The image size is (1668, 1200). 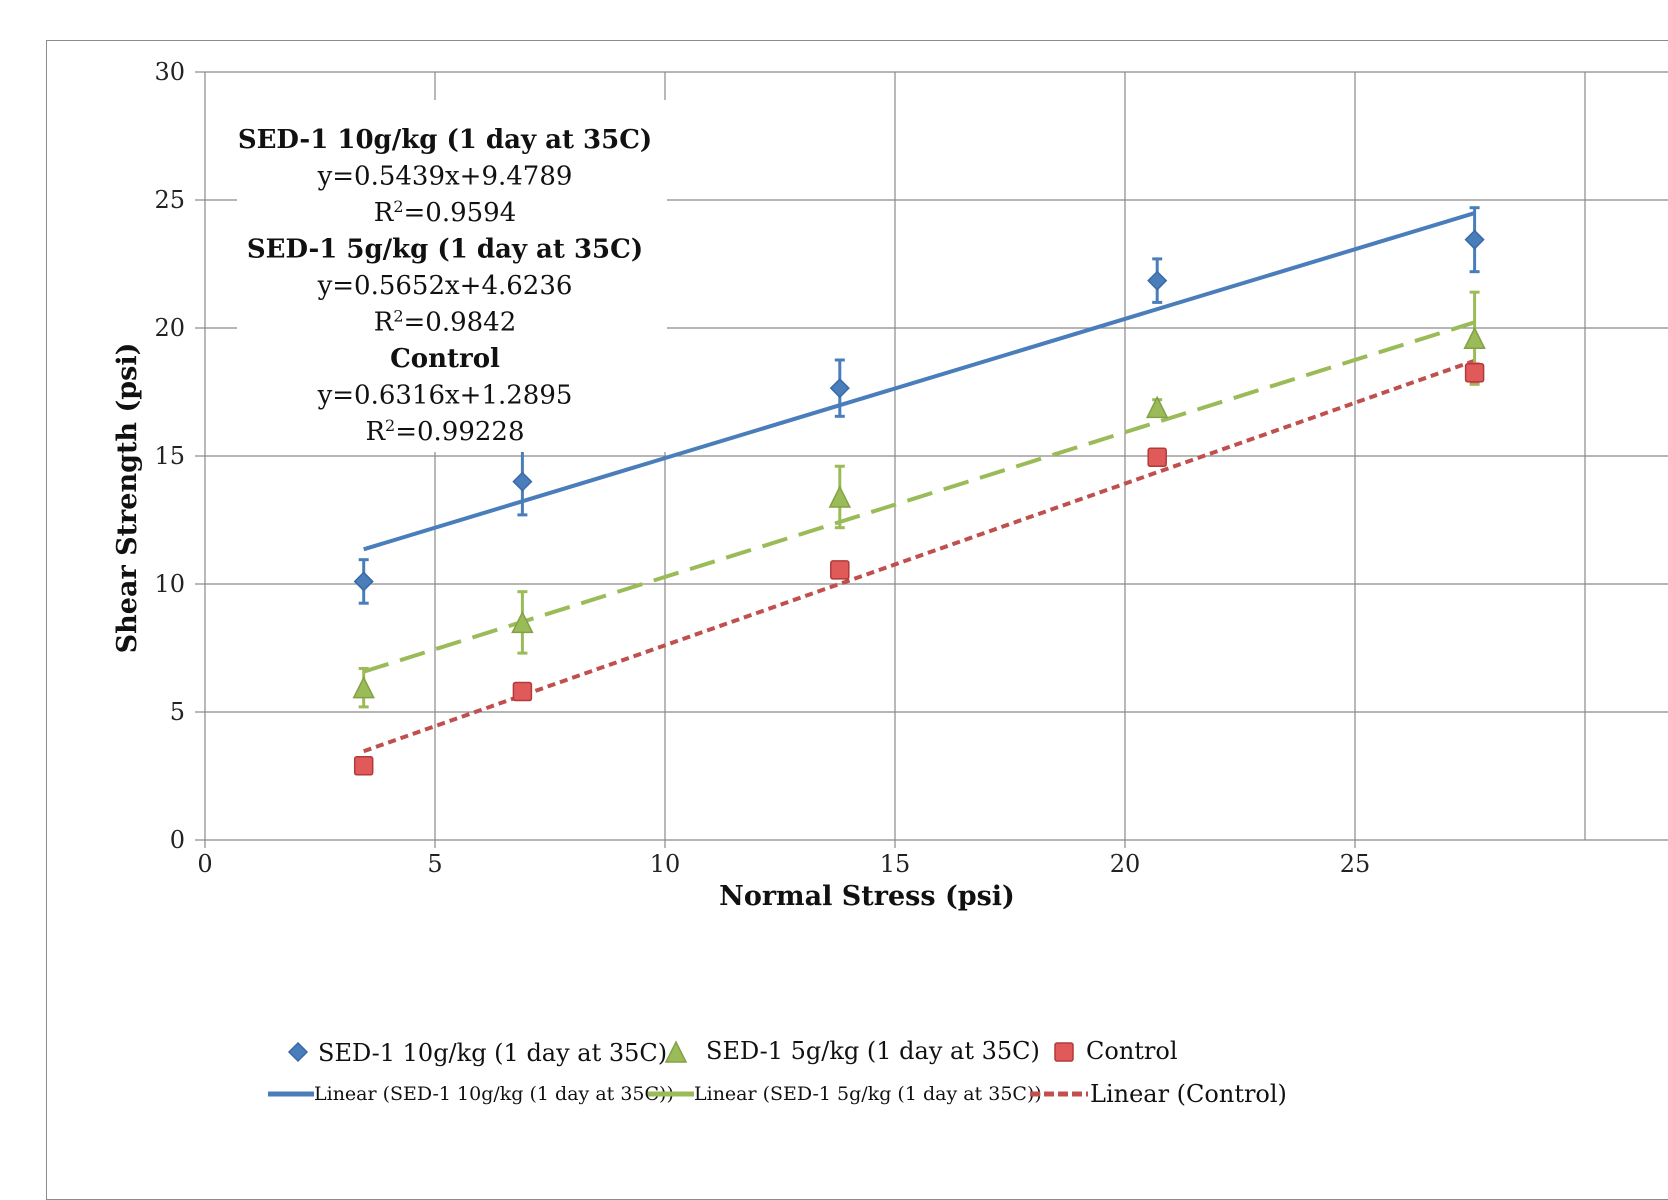 What do you see at coordinates (873, 1051) in the screenshot?
I see `legend-label: SED-1 5g/kg (1 day at 35C)` at bounding box center [873, 1051].